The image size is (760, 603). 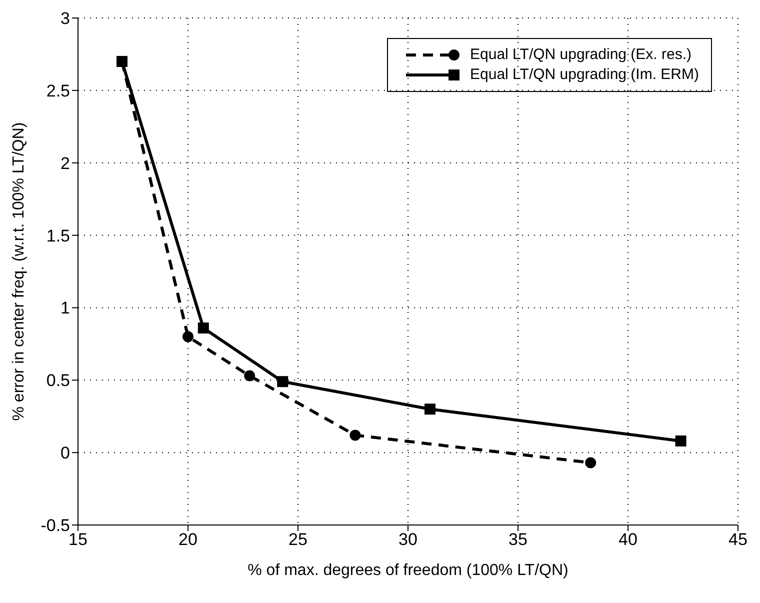 What do you see at coordinates (65, 308) in the screenshot?
I see `y-tick-label: 1` at bounding box center [65, 308].